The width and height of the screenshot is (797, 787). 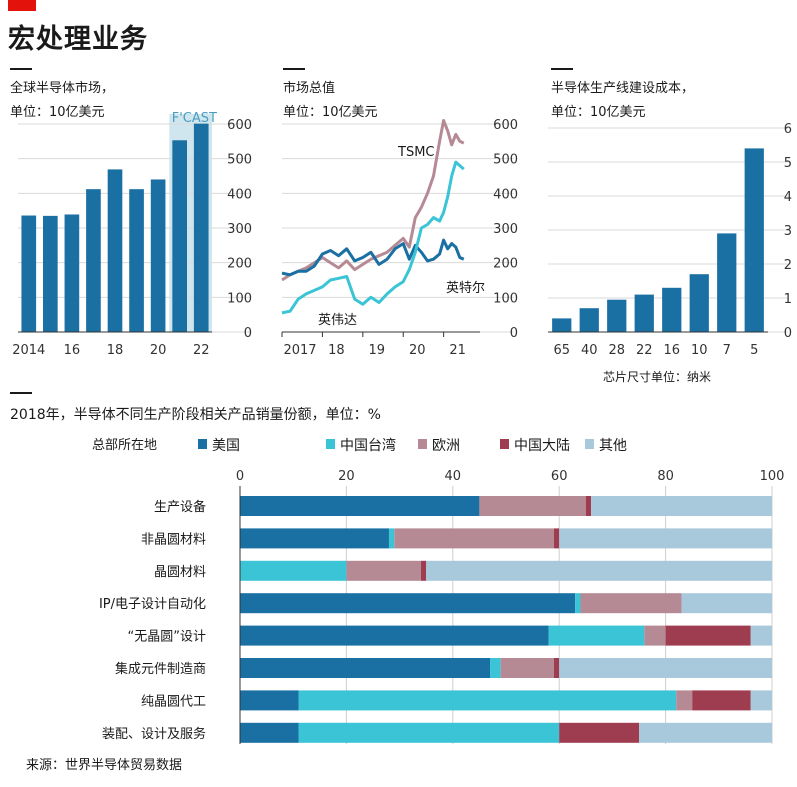 What do you see at coordinates (505, 264) in the screenshot?
I see `y-tick-label: 200` at bounding box center [505, 264].